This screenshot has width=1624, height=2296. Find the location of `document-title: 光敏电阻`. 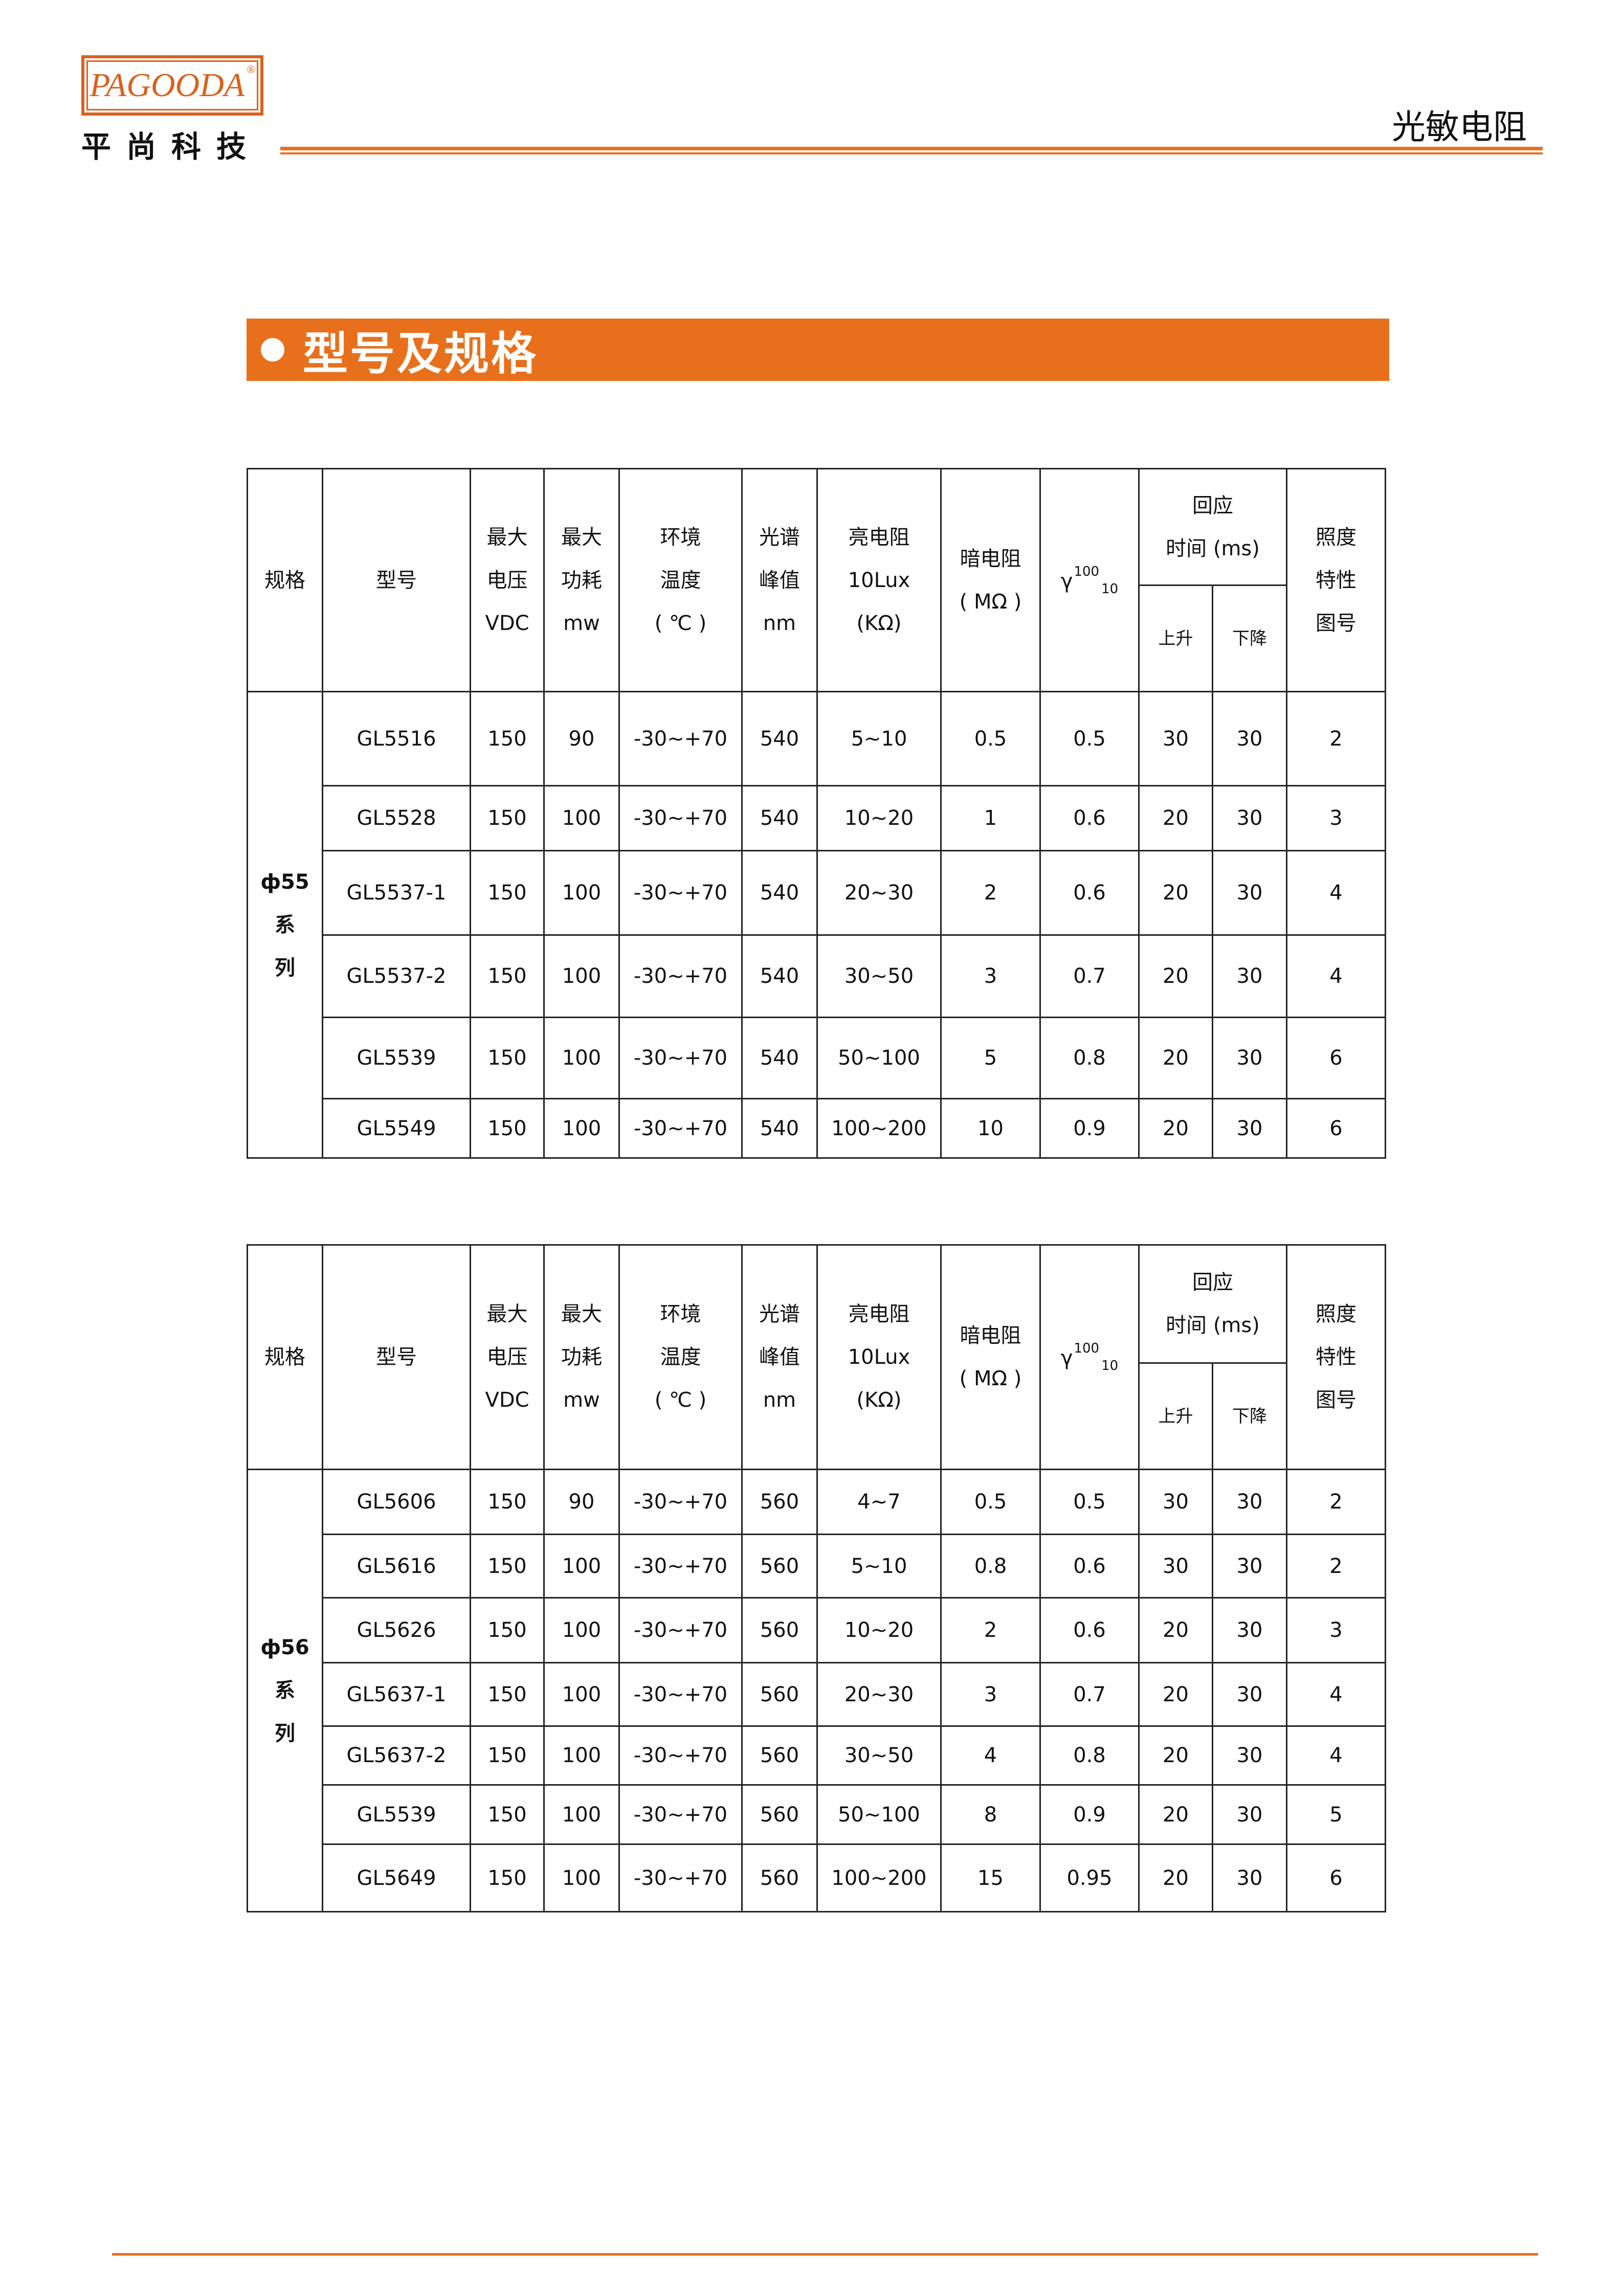

document-title: 光敏电阻 is located at coordinates (1460, 127).